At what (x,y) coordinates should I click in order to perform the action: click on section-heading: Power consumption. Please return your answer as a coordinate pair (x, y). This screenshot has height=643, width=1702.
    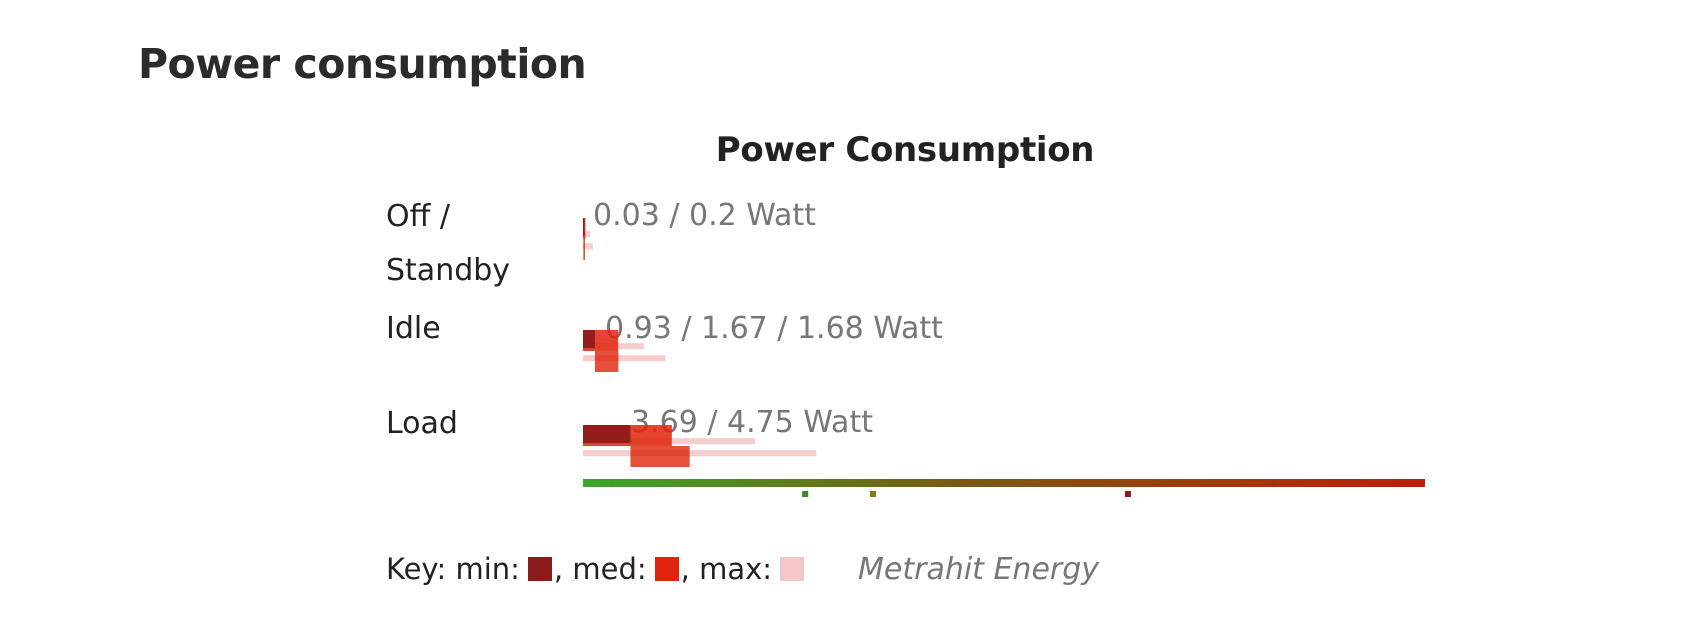
    Looking at the image, I should click on (362, 64).